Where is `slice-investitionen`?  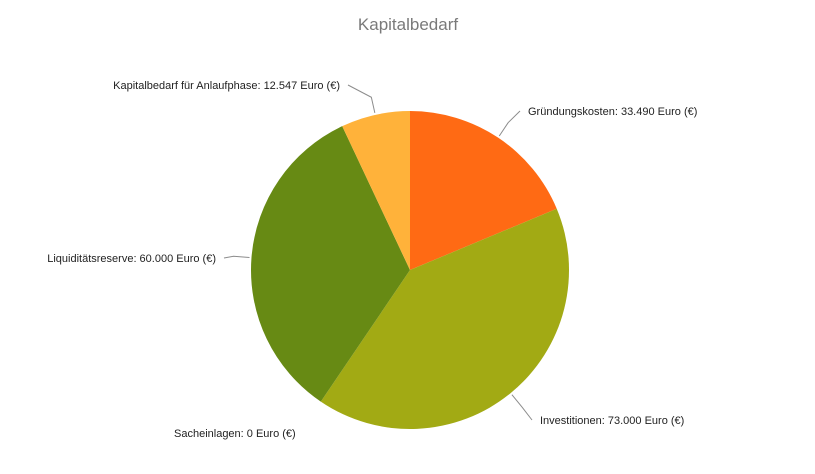
slice-investitionen is located at coordinates (445, 319).